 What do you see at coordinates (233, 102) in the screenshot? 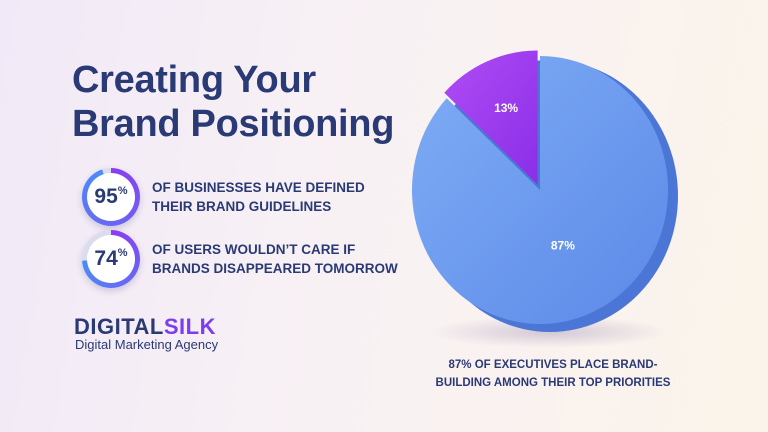
I see `page-title: Creating Your Brand Positioning` at bounding box center [233, 102].